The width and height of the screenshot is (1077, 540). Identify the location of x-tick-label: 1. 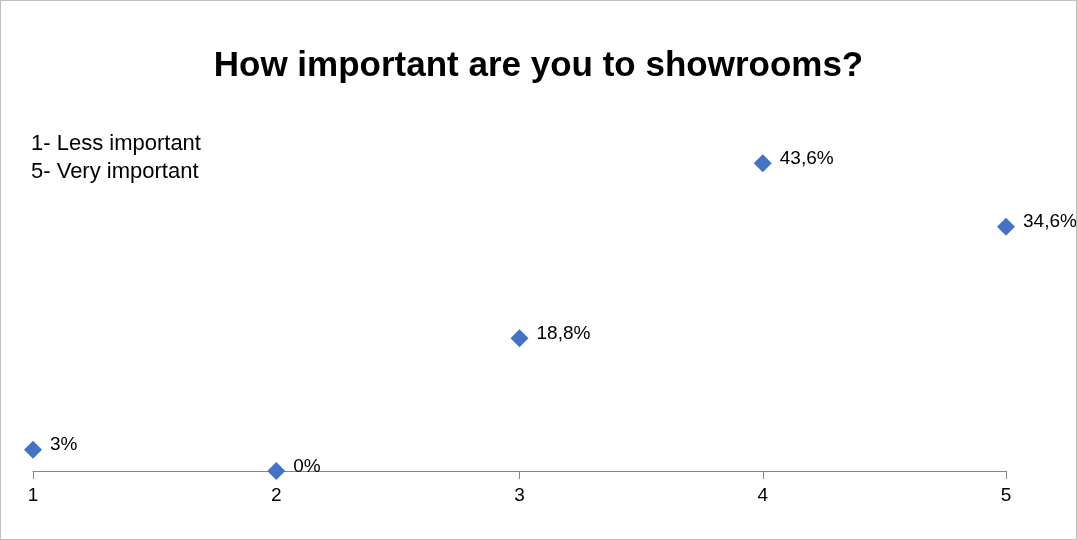
(33, 494).